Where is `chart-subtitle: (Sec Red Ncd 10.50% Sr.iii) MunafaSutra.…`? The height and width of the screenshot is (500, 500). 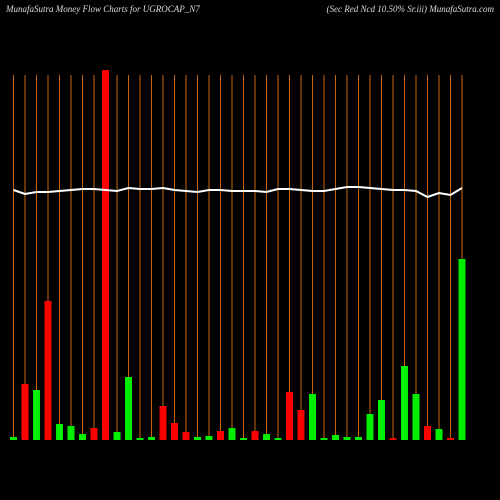
chart-subtitle: (Sec Red Ncd 10.50% Sr.iii) MunafaSutra.… is located at coordinates (411, 9).